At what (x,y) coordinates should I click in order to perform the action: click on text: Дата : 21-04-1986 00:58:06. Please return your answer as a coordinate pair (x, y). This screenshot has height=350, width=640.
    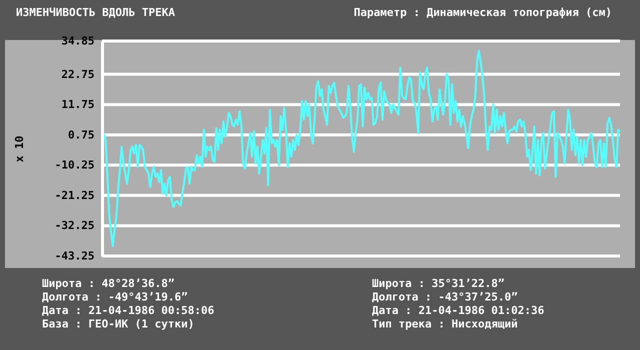
    Looking at the image, I should click on (128, 310).